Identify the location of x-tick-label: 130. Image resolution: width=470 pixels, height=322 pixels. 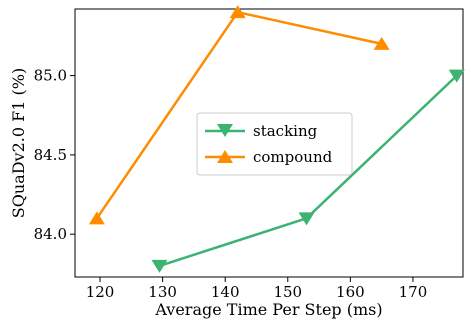
(162, 292).